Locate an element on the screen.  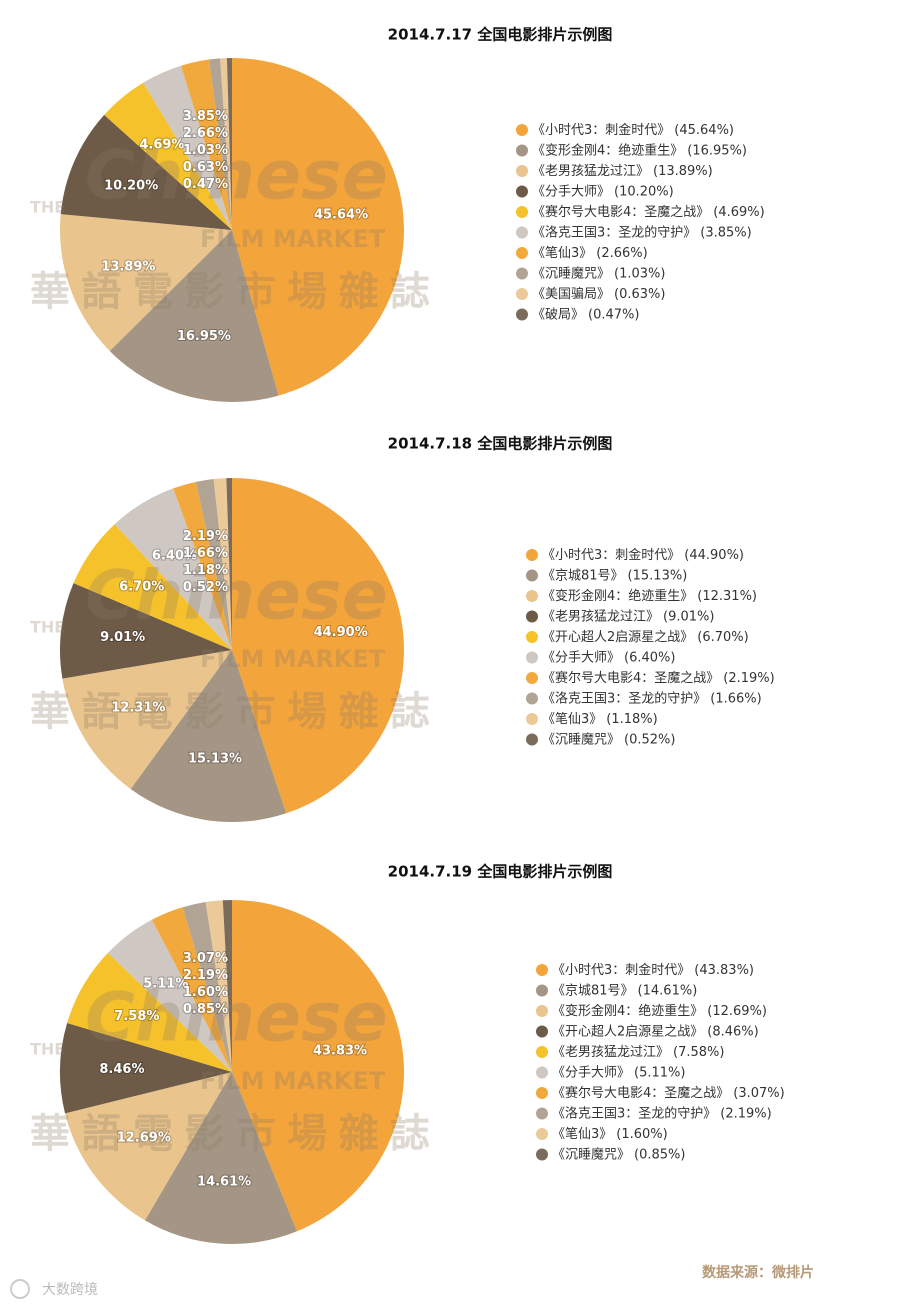
legend-value: (2.66%) is located at coordinates (621, 253).